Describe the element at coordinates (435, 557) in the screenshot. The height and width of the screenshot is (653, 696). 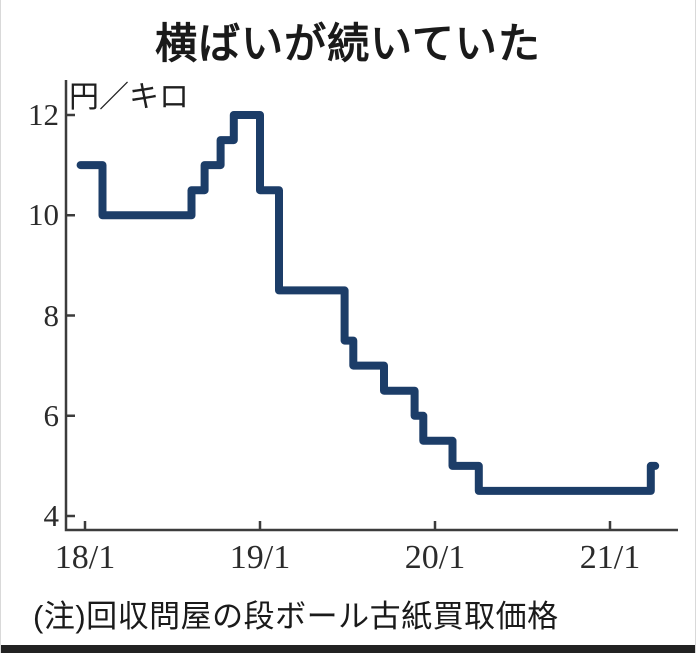
I see `x-tick-label: 20/1` at that location.